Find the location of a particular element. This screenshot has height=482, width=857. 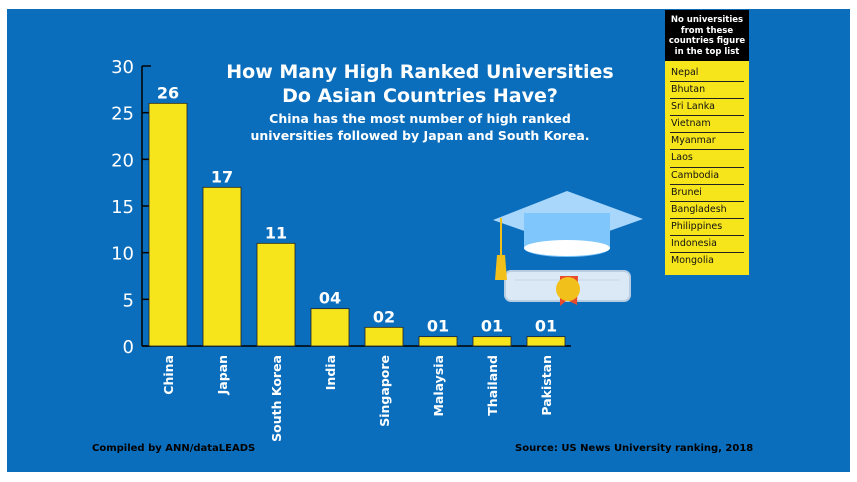

legend-item: Indonesia is located at coordinates (707, 245).